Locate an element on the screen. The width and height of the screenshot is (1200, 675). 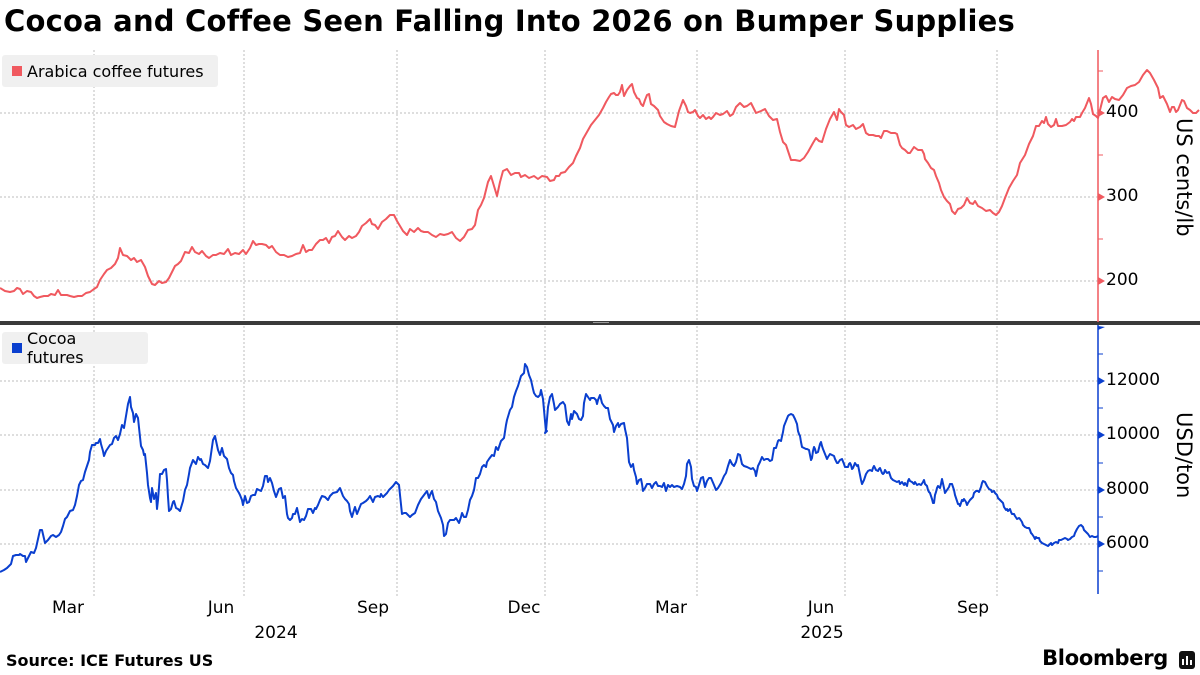
cocoa-tick-markers is located at coordinates (1101, 437).